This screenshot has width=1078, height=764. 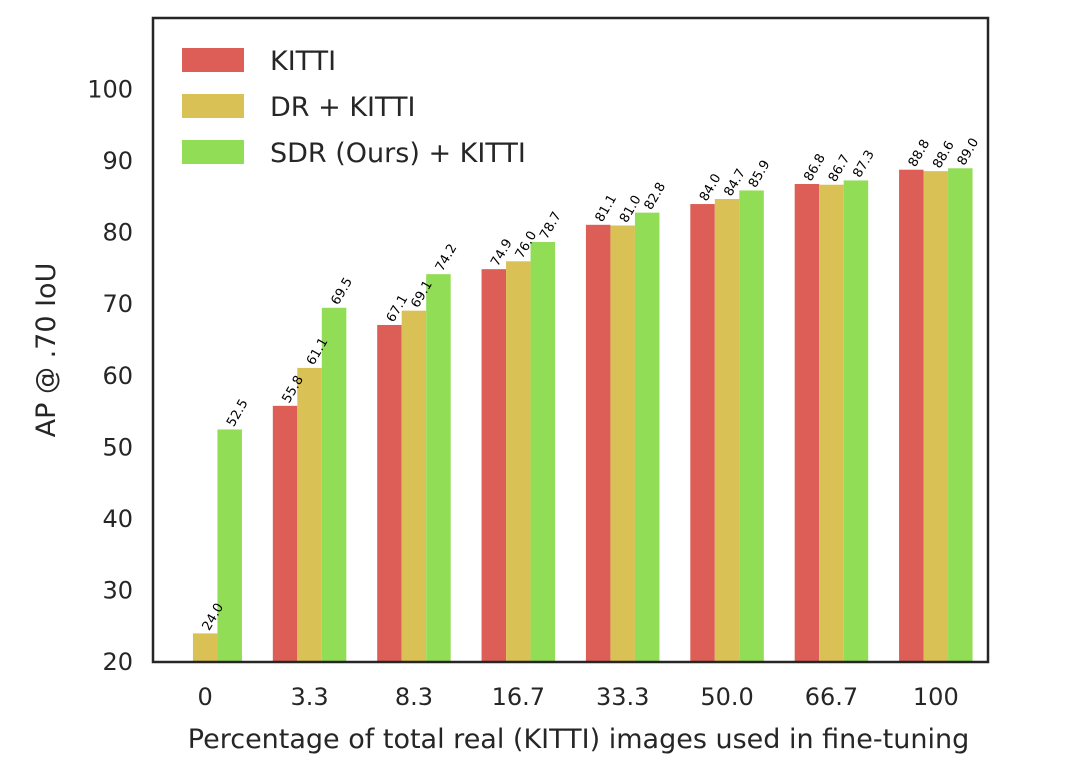 What do you see at coordinates (46, 350) in the screenshot?
I see `y-axis-label: AP @ .70 IoU` at bounding box center [46, 350].